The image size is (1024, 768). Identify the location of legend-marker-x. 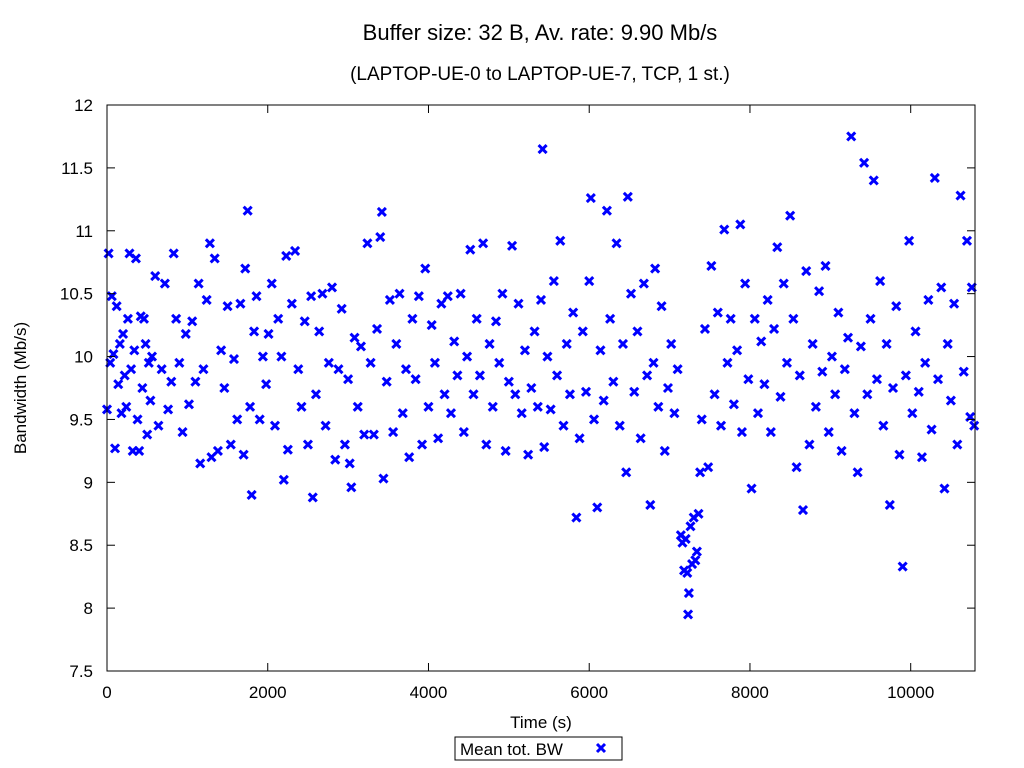
(601, 748).